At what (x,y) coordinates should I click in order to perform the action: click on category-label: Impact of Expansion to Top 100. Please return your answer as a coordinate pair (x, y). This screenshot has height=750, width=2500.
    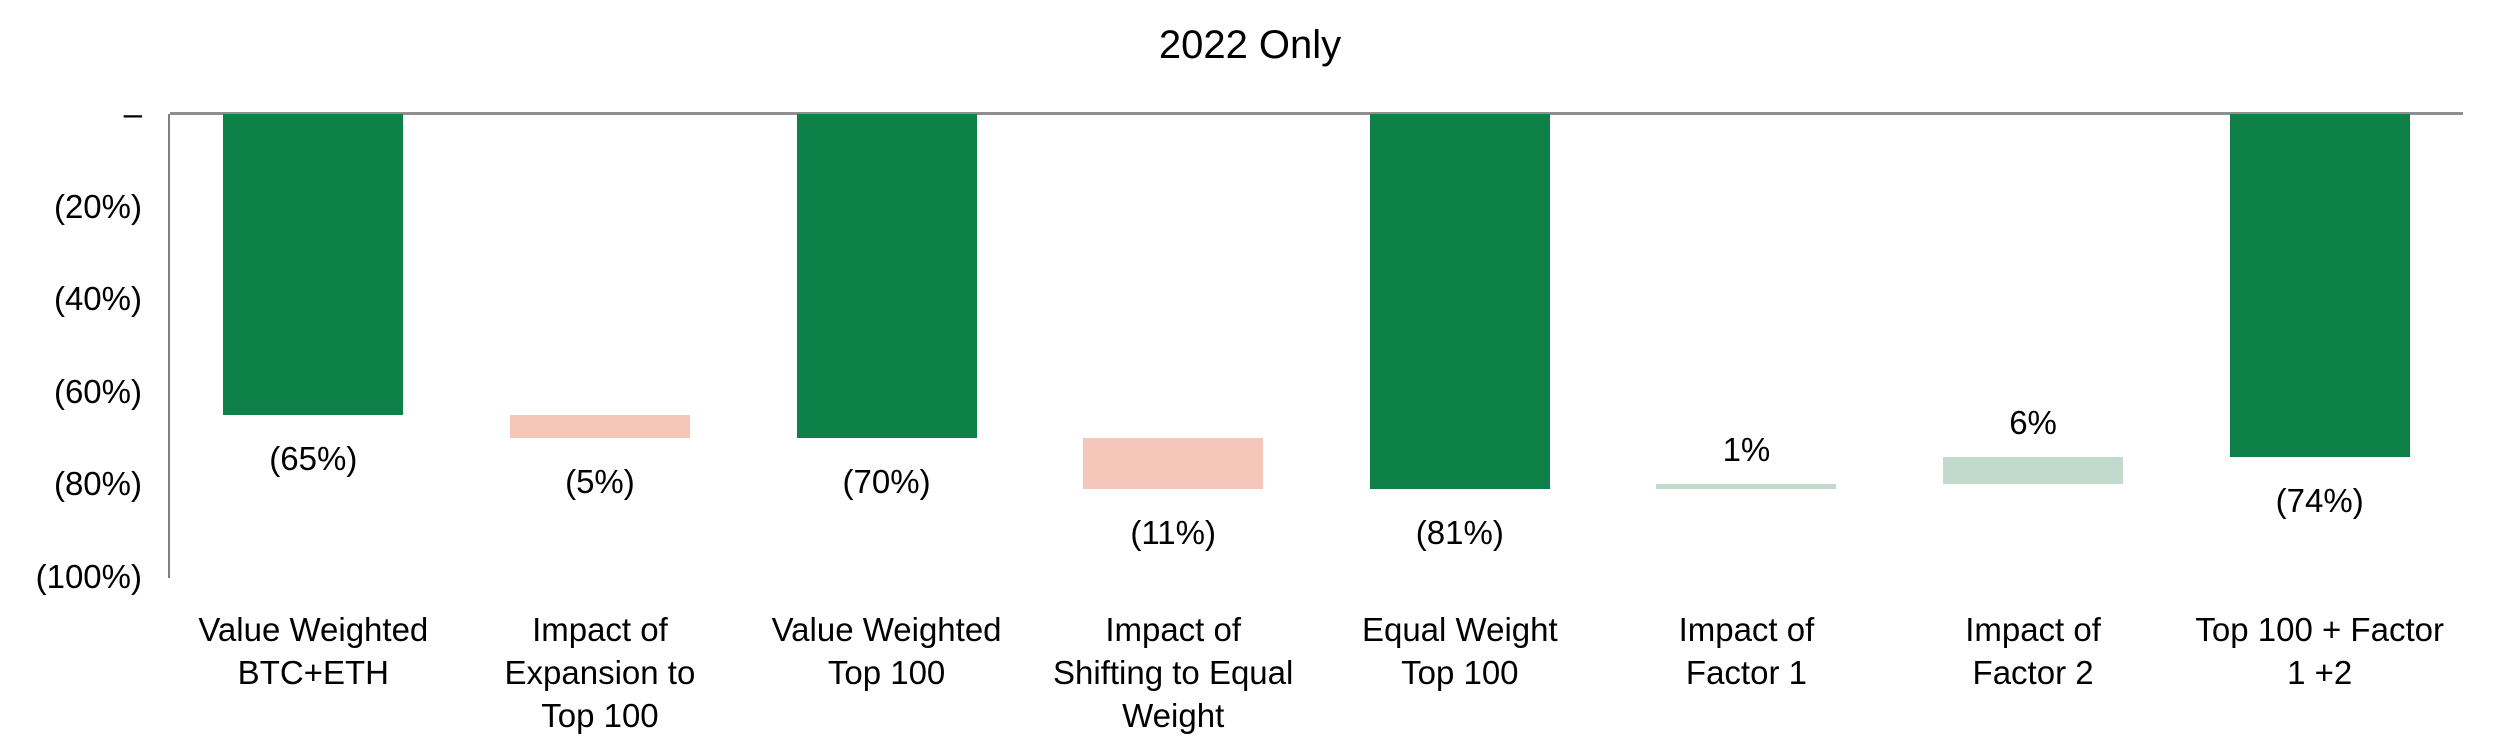
    Looking at the image, I should click on (600, 672).